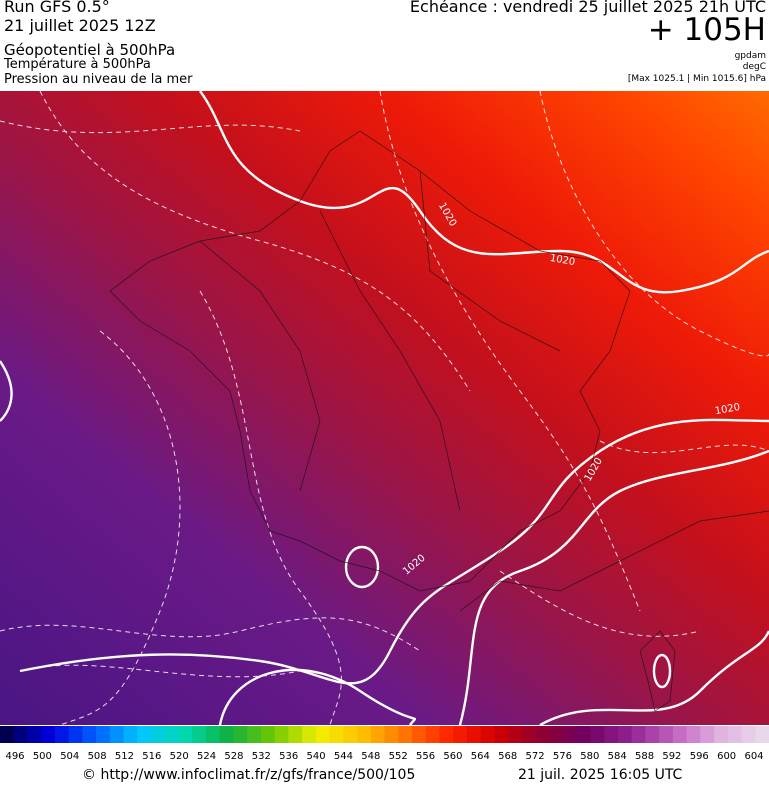 Image resolution: width=769 pixels, height=786 pixels. Describe the element at coordinates (425, 756) in the screenshot. I see `colorbar-label: 556` at that location.